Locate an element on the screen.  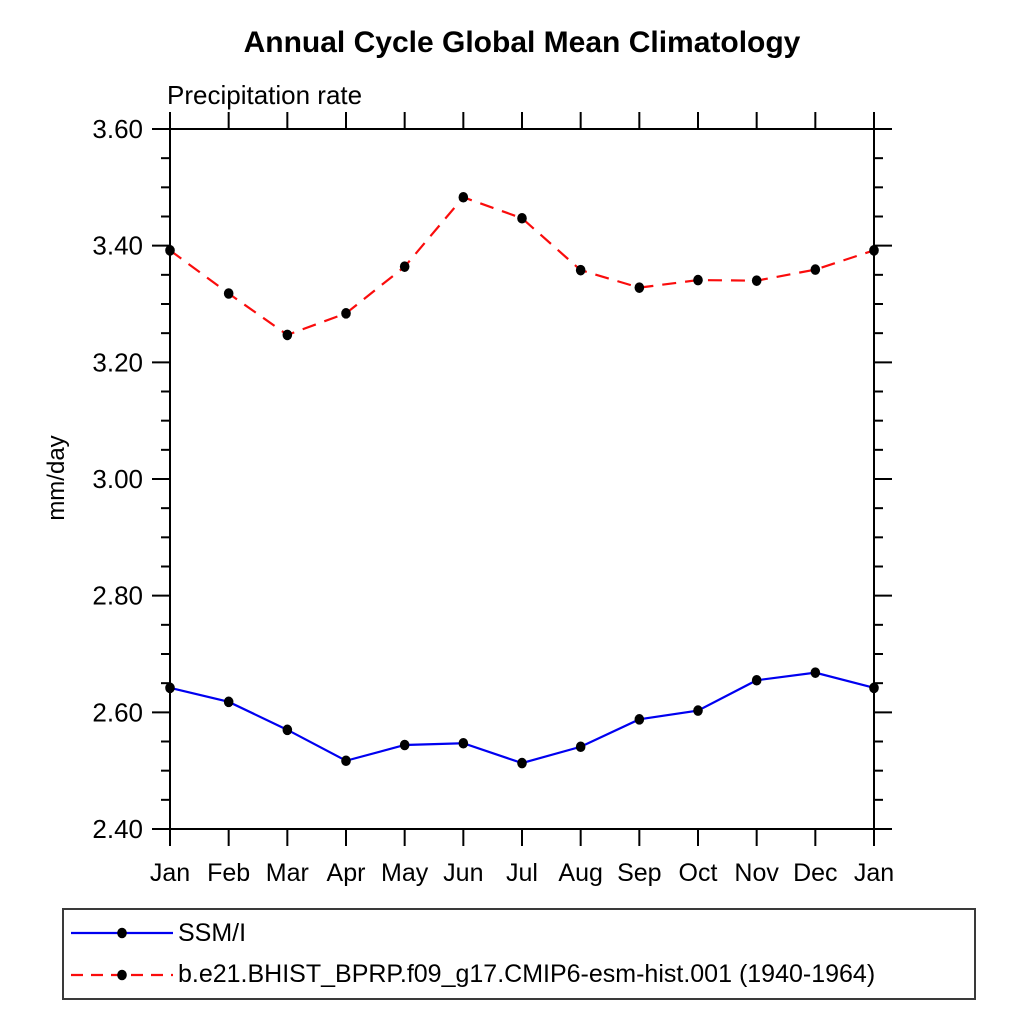
legend-swatch-solid-line-icon is located at coordinates (122, 933).